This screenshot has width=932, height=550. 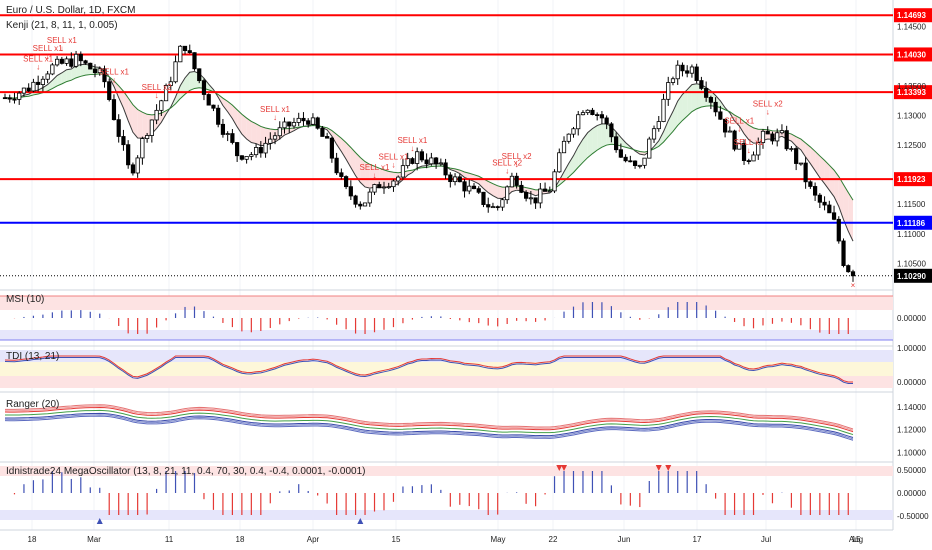 I want to click on ranger-tick: 1.14000, so click(x=911, y=407).